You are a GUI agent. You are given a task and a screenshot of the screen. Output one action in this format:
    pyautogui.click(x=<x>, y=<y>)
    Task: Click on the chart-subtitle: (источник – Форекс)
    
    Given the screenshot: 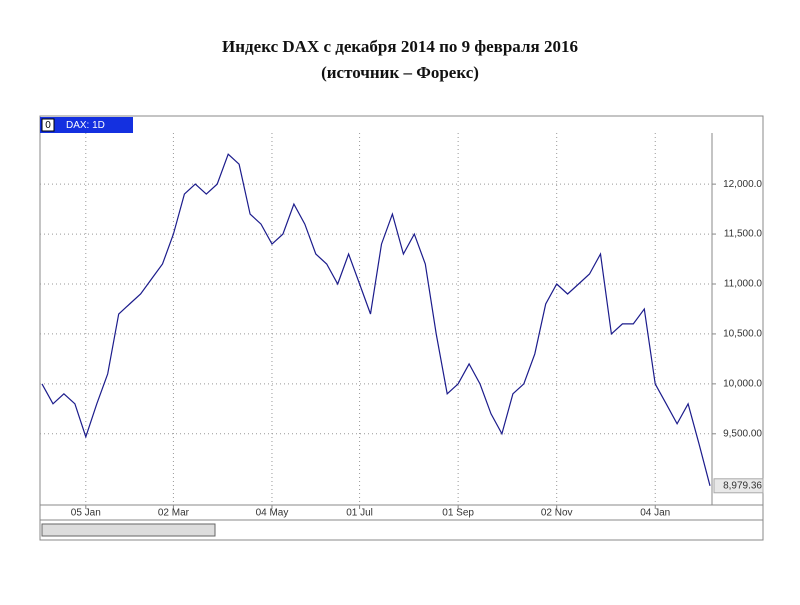 What is the action you would take?
    pyautogui.click(x=400, y=72)
    